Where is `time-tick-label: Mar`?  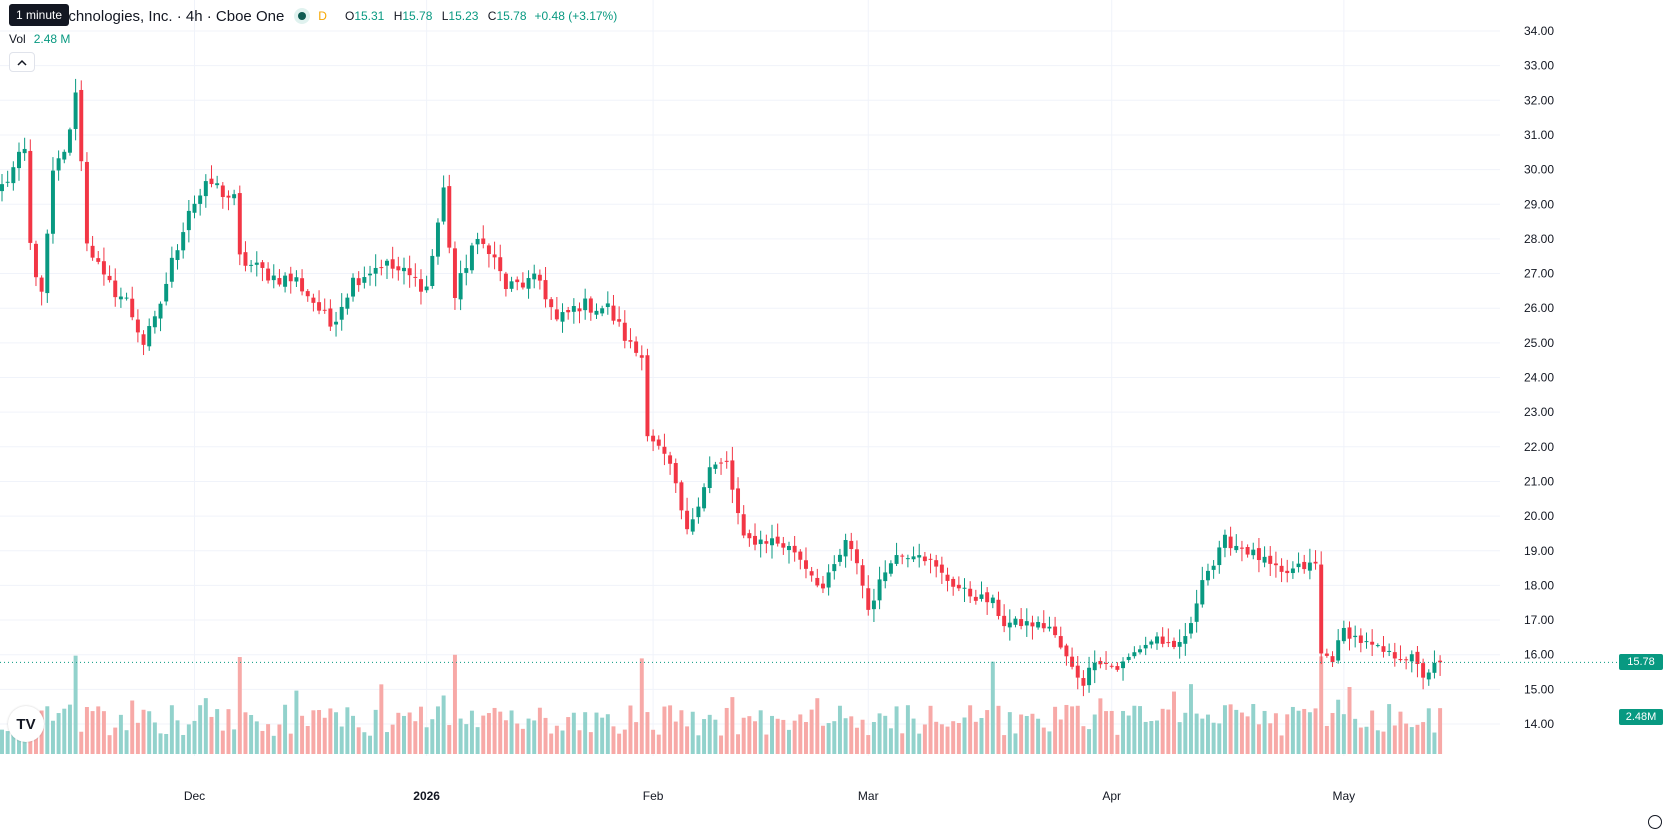 time-tick-label: Mar is located at coordinates (868, 796).